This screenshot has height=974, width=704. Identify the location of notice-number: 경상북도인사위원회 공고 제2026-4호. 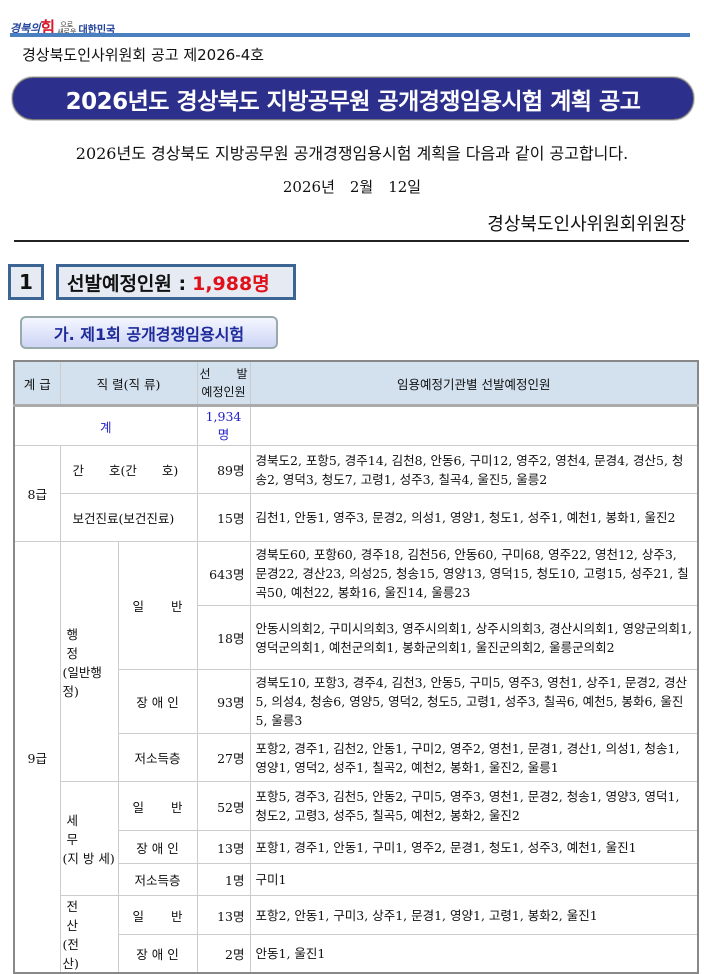
(143, 55).